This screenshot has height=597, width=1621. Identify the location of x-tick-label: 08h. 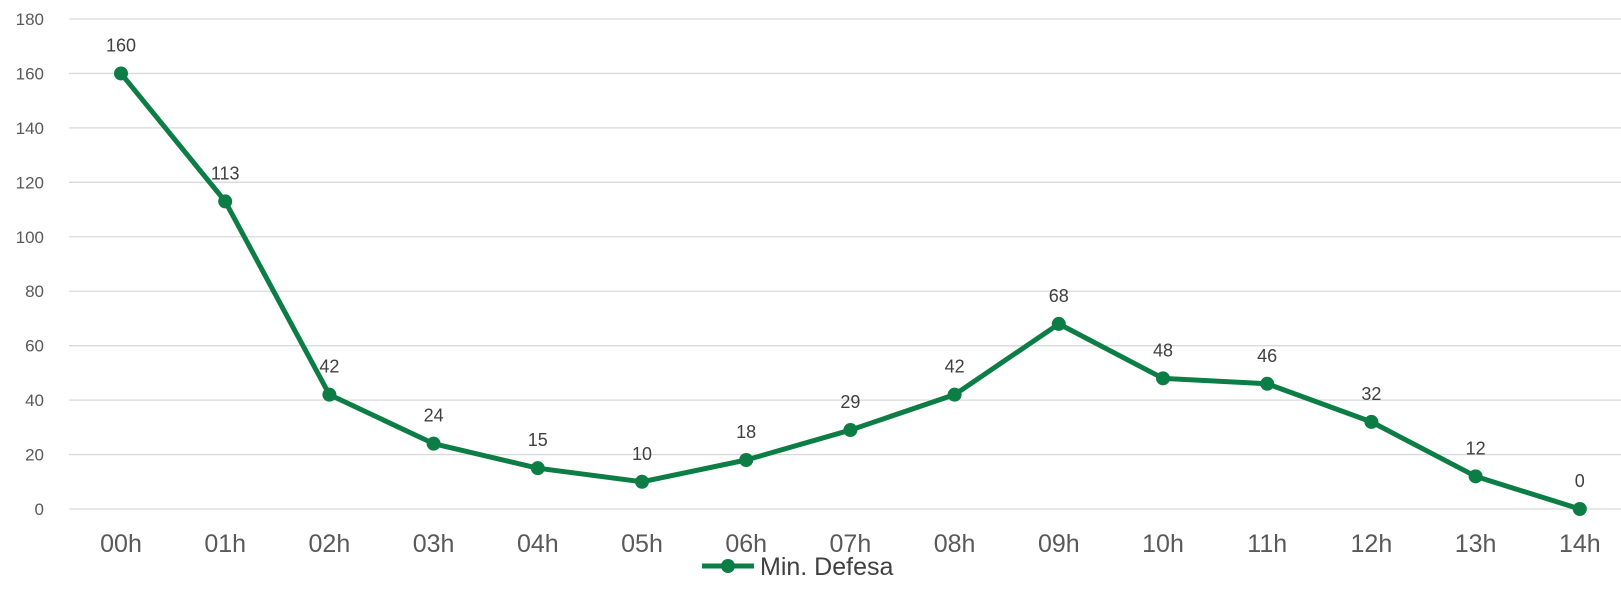
(955, 544).